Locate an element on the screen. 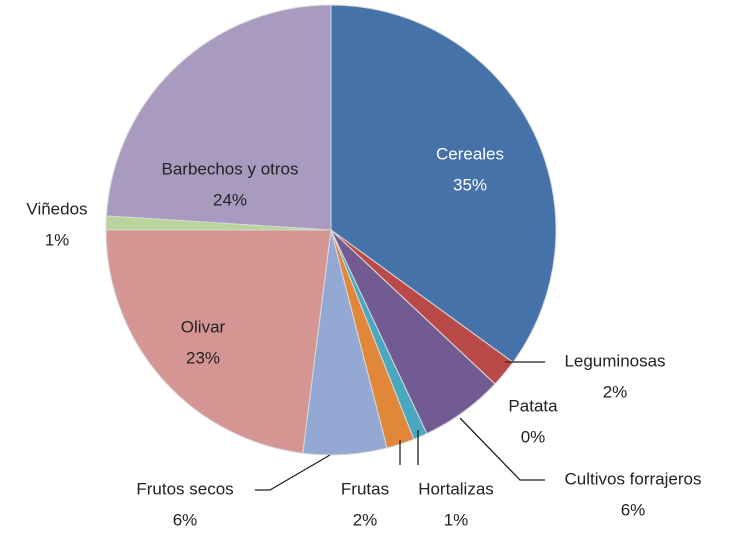 Image resolution: width=752 pixels, height=534 pixels. slice-label: Olivar is located at coordinates (203, 326).